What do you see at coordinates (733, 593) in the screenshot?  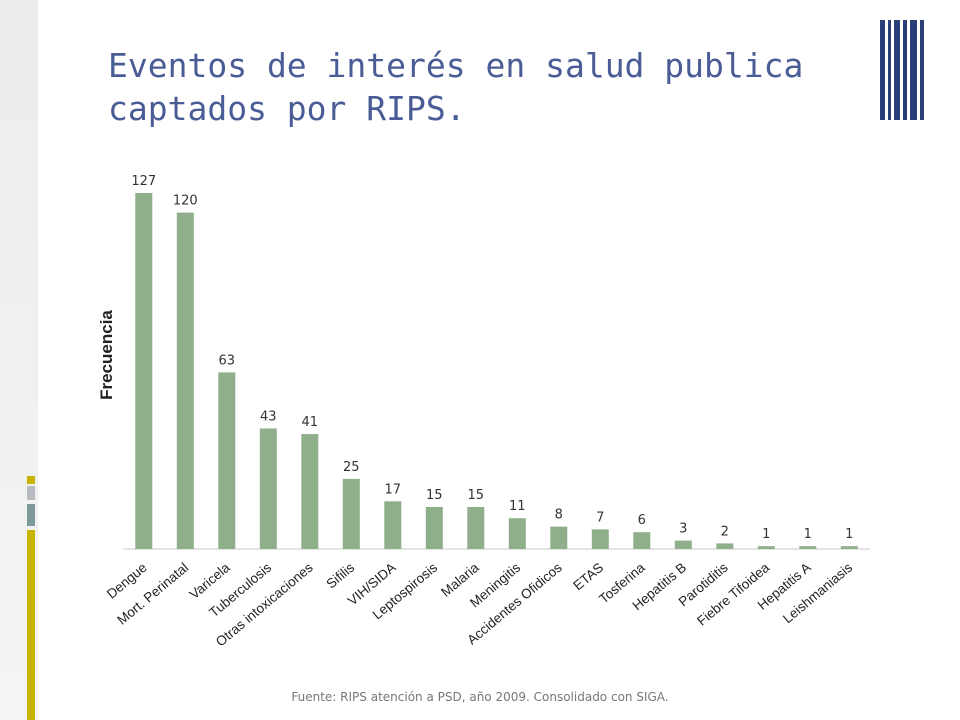 I see `category-label: Fiebre Tifoidea` at bounding box center [733, 593].